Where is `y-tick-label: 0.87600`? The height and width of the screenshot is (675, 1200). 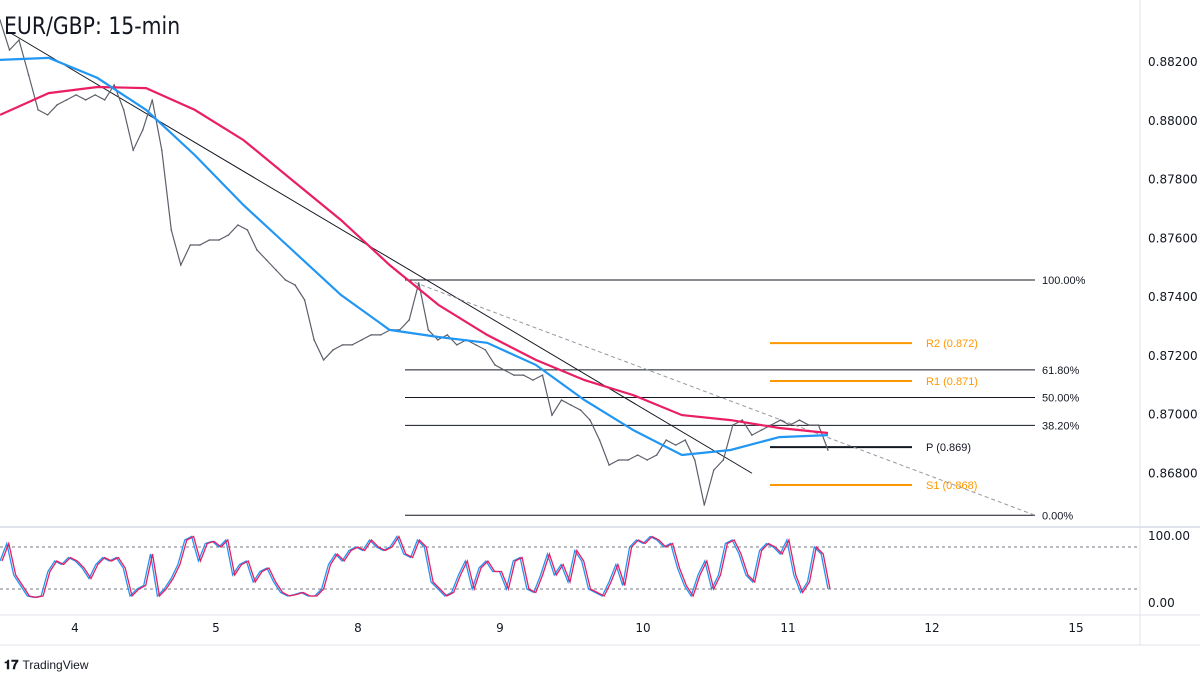
y-tick-label: 0.87600 is located at coordinates (1173, 238).